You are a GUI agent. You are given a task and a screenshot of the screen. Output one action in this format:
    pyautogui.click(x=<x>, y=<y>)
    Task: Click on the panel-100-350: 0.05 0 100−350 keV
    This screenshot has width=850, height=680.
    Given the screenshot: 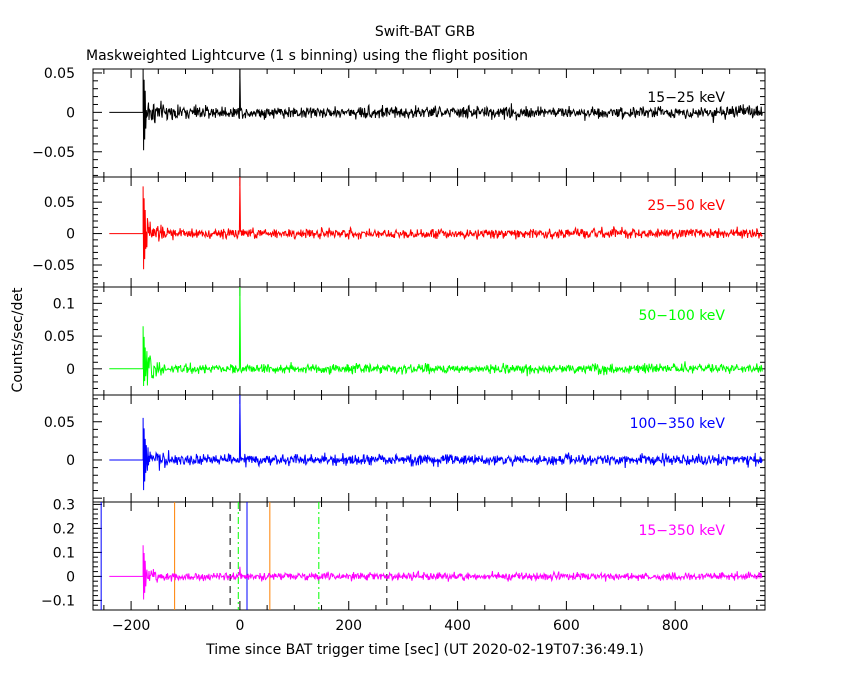 What is the action you would take?
    pyautogui.click(x=405, y=448)
    